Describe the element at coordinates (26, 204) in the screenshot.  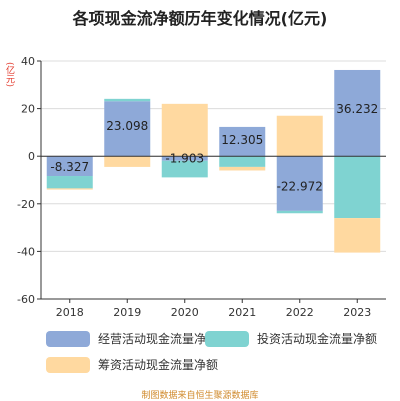
I see `y-tick-label: -20` at that location.